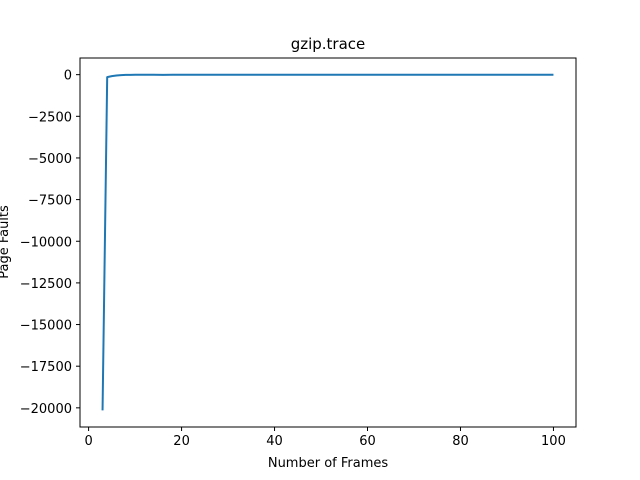 This screenshot has height=480, width=640. I want to click on chart-title: gzip.trace, so click(328, 44).